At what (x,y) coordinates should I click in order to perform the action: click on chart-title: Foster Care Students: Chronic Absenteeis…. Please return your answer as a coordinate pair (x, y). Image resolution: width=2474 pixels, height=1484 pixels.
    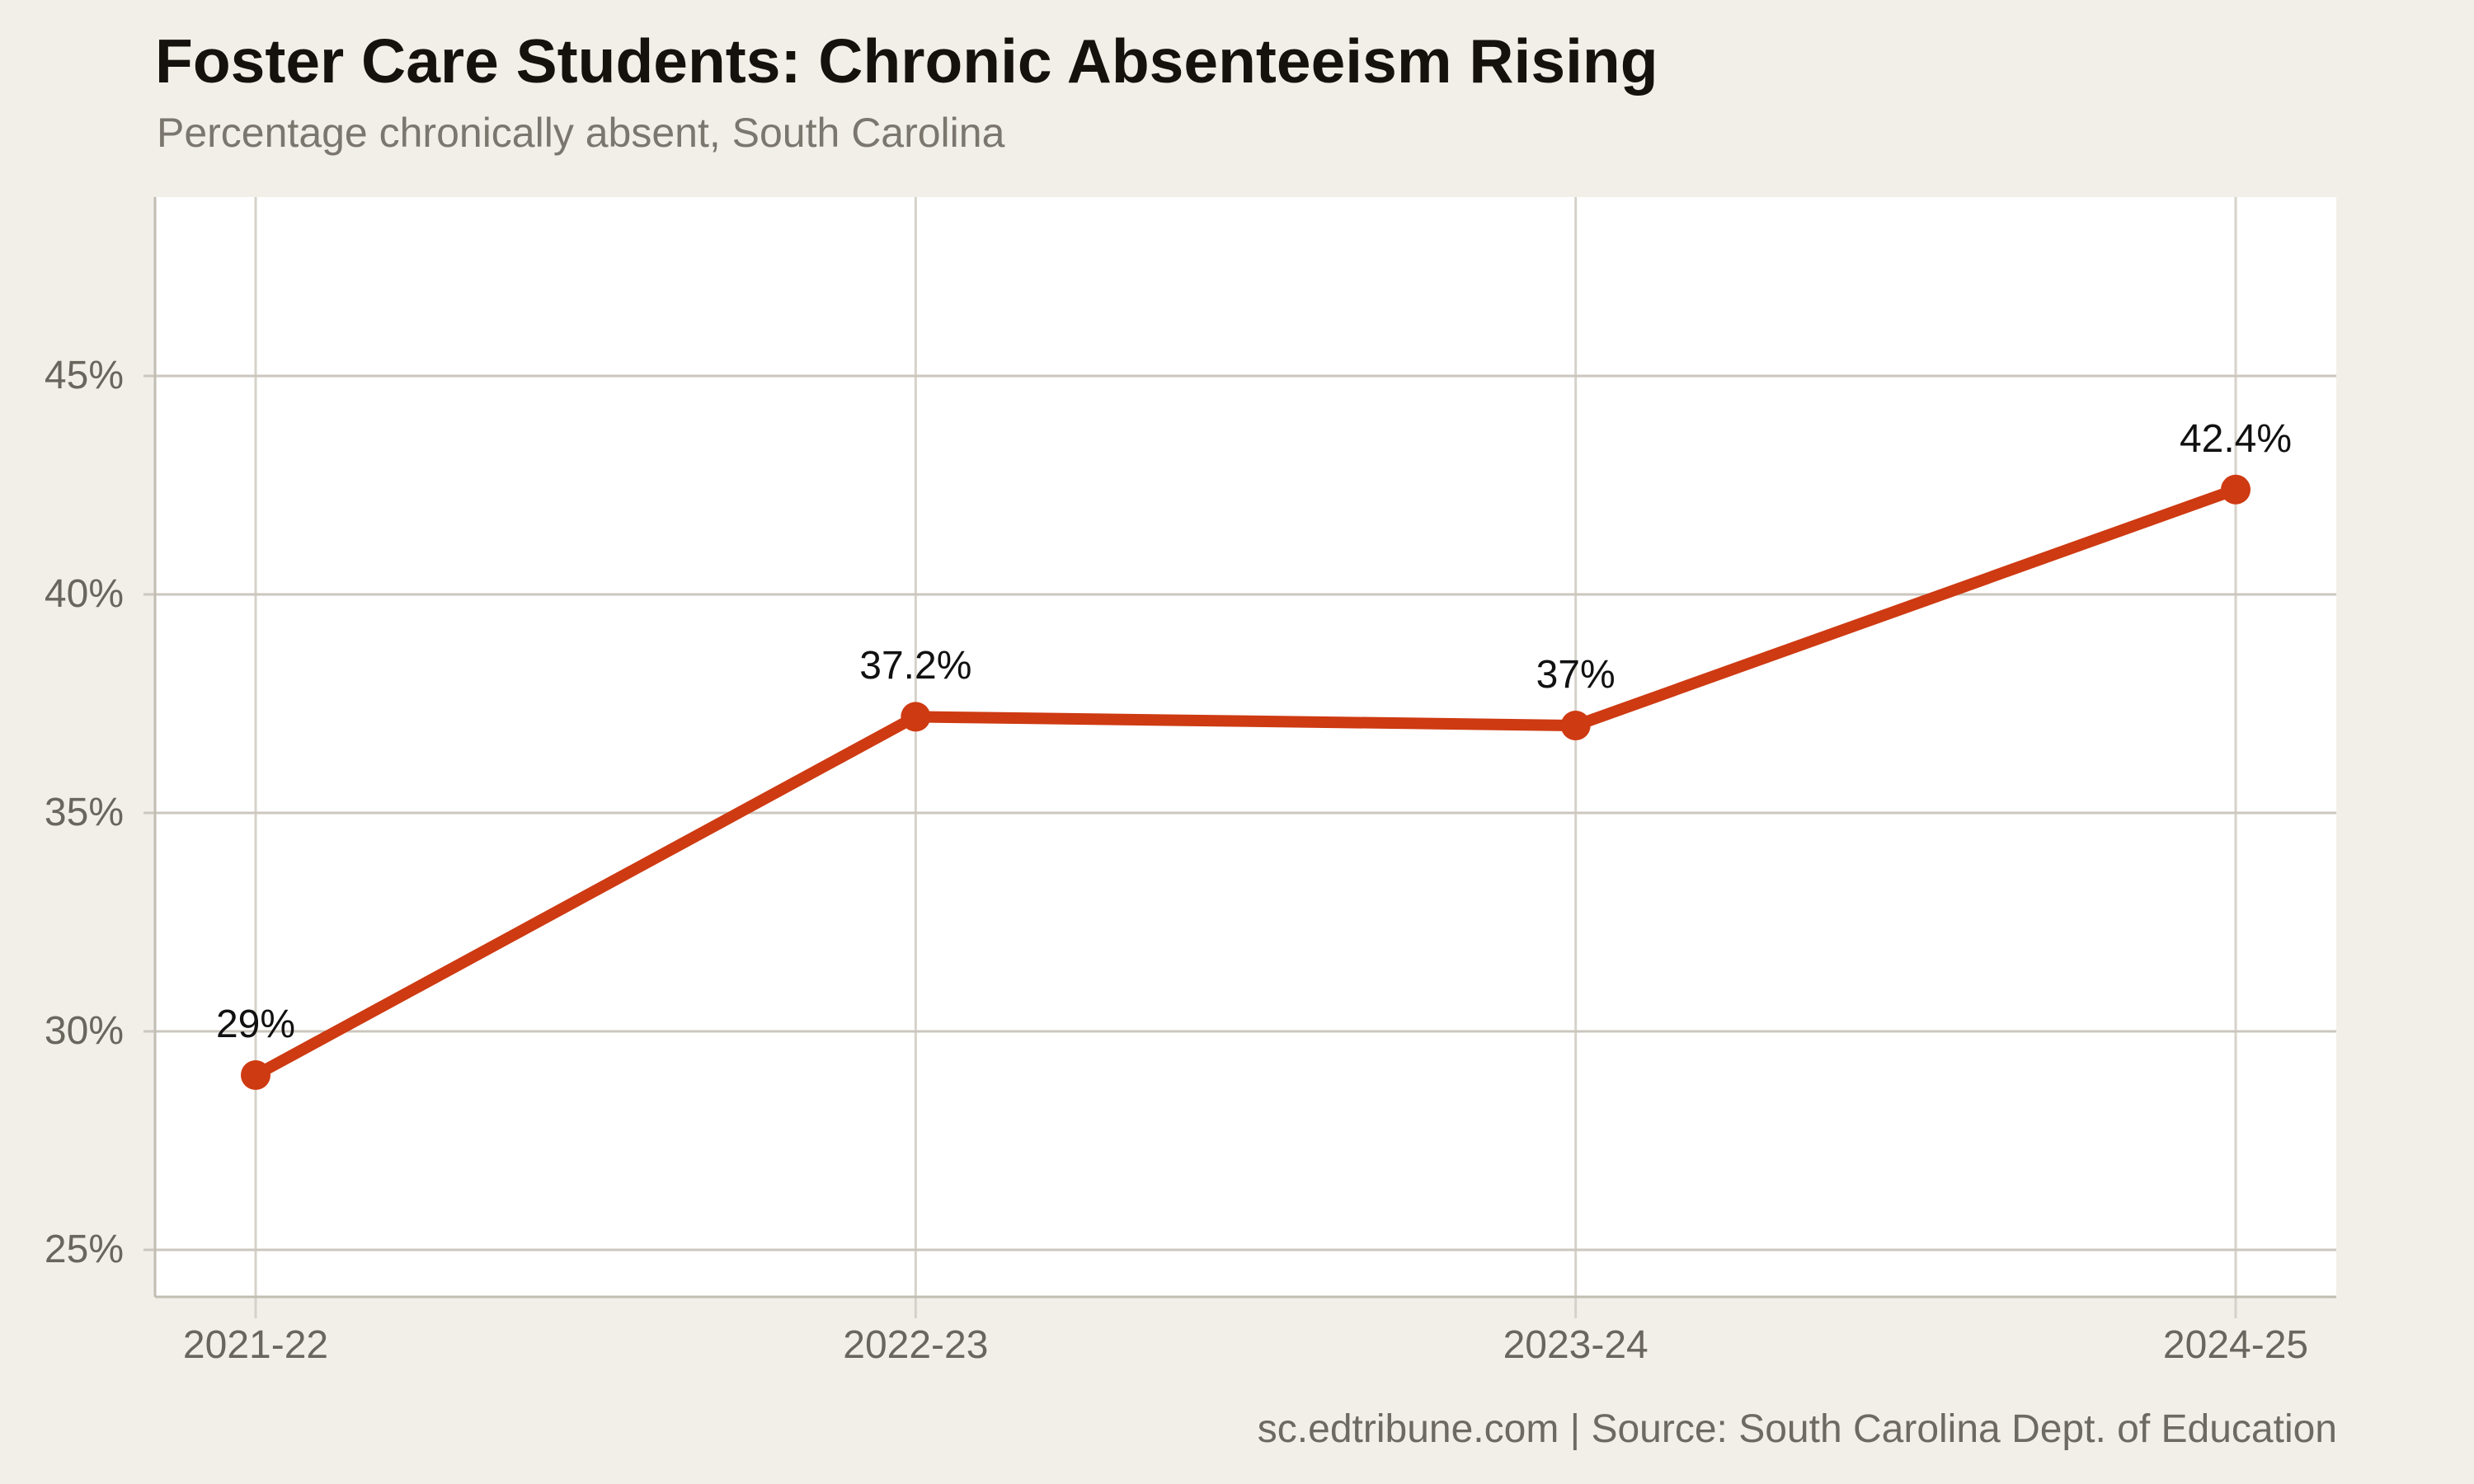
    Looking at the image, I should click on (906, 61).